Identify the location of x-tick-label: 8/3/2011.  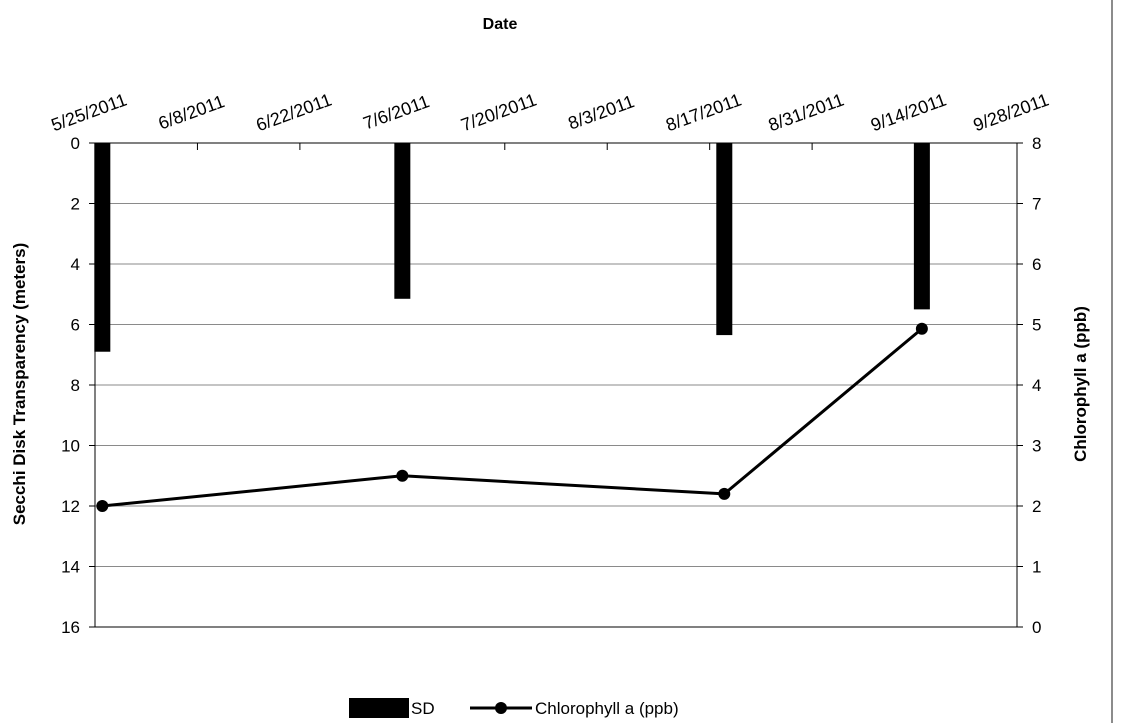
(600, 112).